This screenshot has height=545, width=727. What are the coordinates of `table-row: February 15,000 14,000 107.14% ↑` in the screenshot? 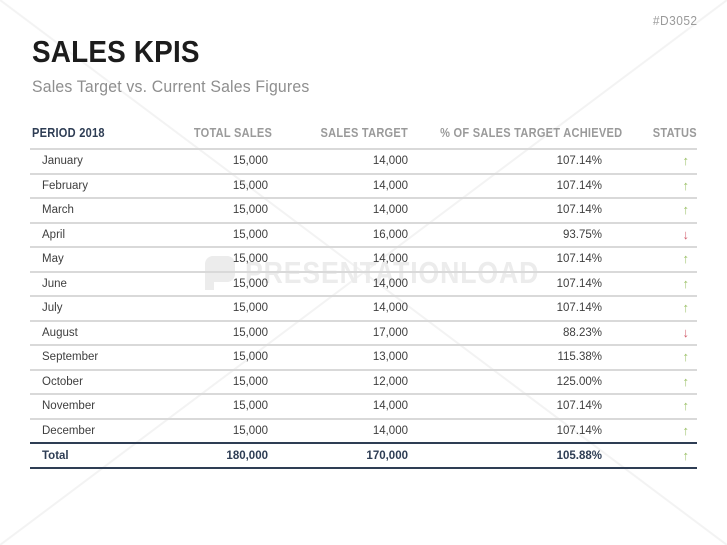 It's located at (363, 185).